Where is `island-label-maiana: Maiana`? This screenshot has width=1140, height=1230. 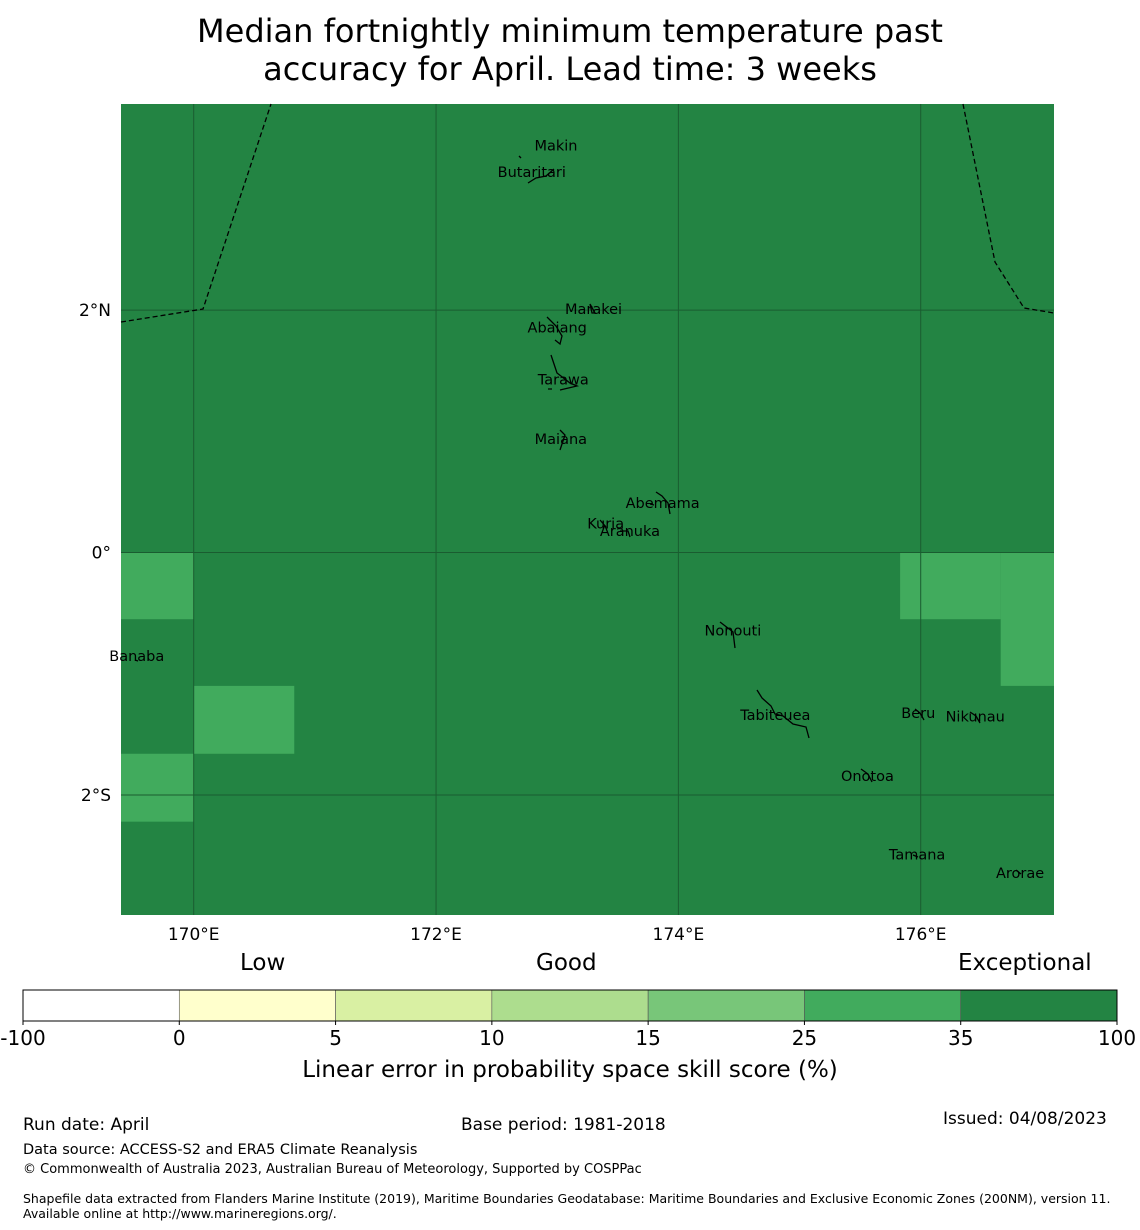 island-label-maiana: Maiana is located at coordinates (561, 440).